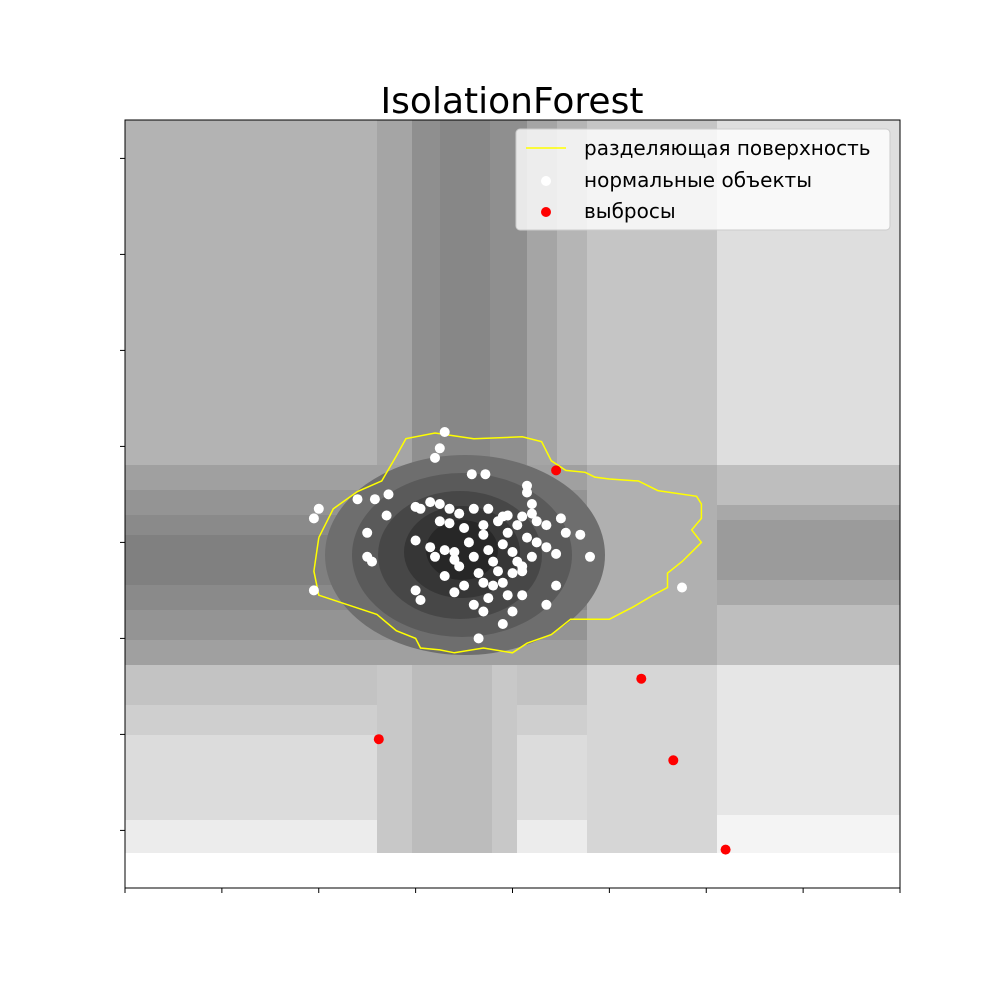 The image size is (1000, 1000). I want to click on chart-title: IsolationForest, so click(512, 101).